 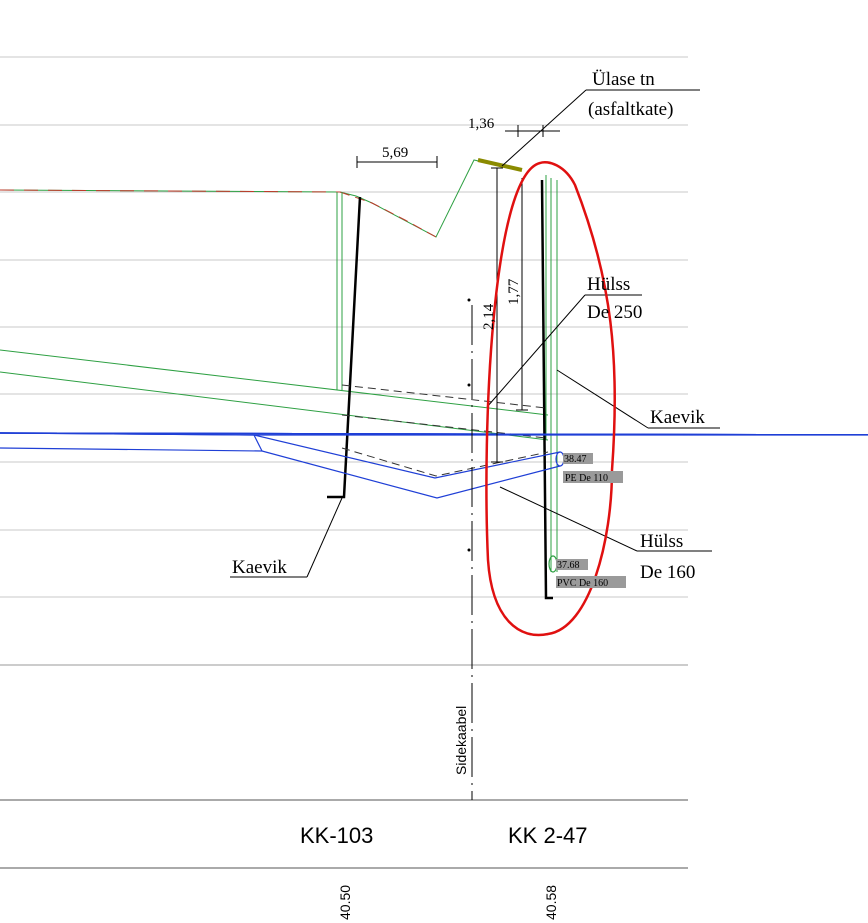 I want to click on pvc-type: PVC De 160, so click(x=582, y=583).